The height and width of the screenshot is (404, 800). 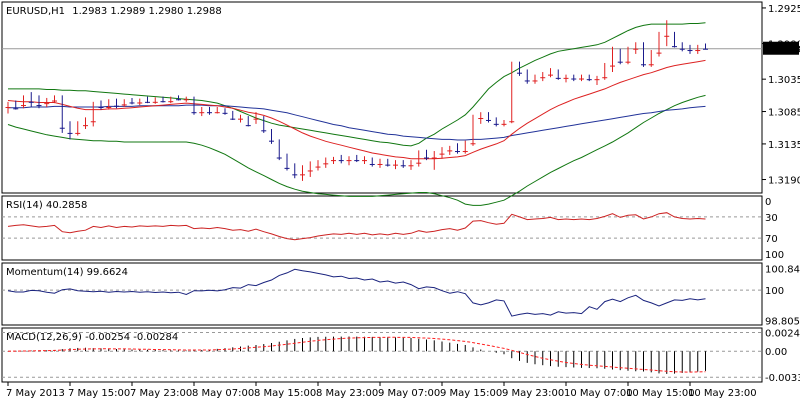 What do you see at coordinates (356, 292) in the screenshot?
I see `momentum-line` at bounding box center [356, 292].